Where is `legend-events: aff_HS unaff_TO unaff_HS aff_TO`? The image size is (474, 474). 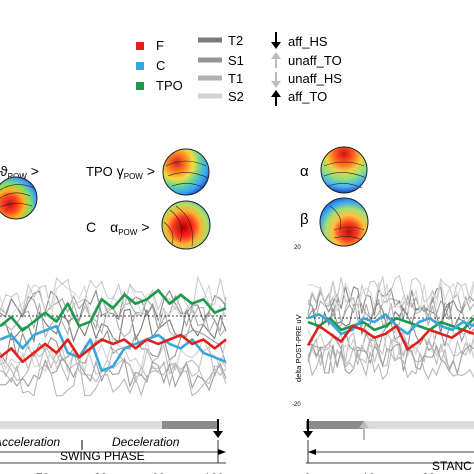 legend-events: aff_HS unaff_TO unaff_HS aff_TO is located at coordinates (306, 69).